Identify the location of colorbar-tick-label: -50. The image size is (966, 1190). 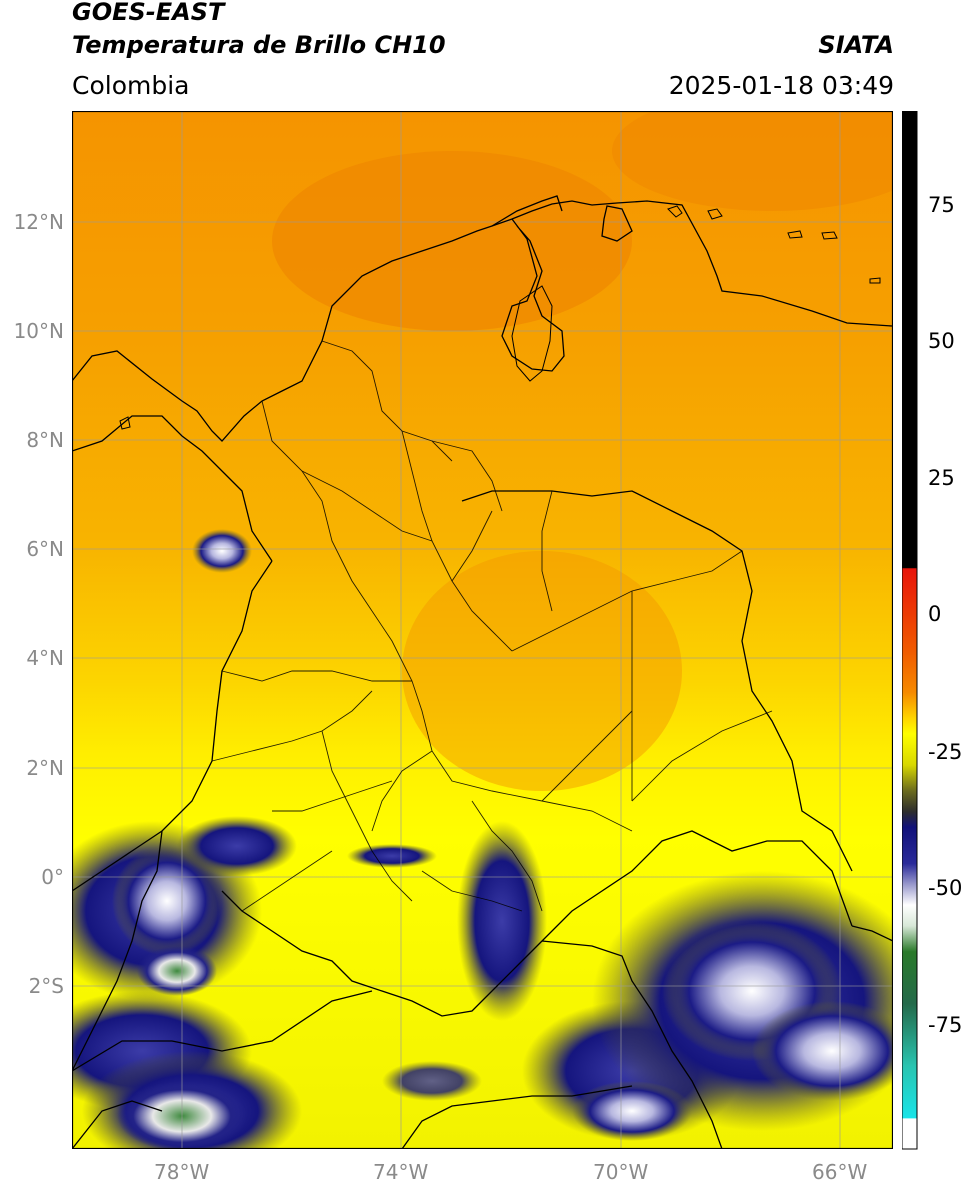
(945, 888).